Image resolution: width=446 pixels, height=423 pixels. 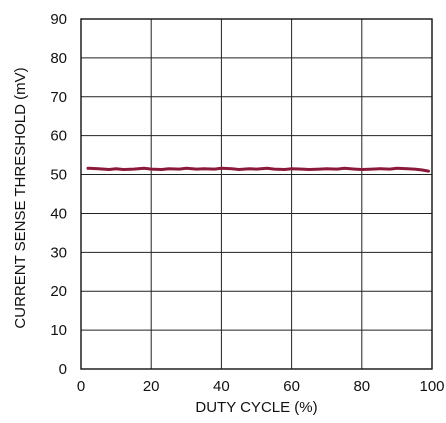 What do you see at coordinates (431, 386) in the screenshot?
I see `x-tick-label-5: 100` at bounding box center [431, 386].